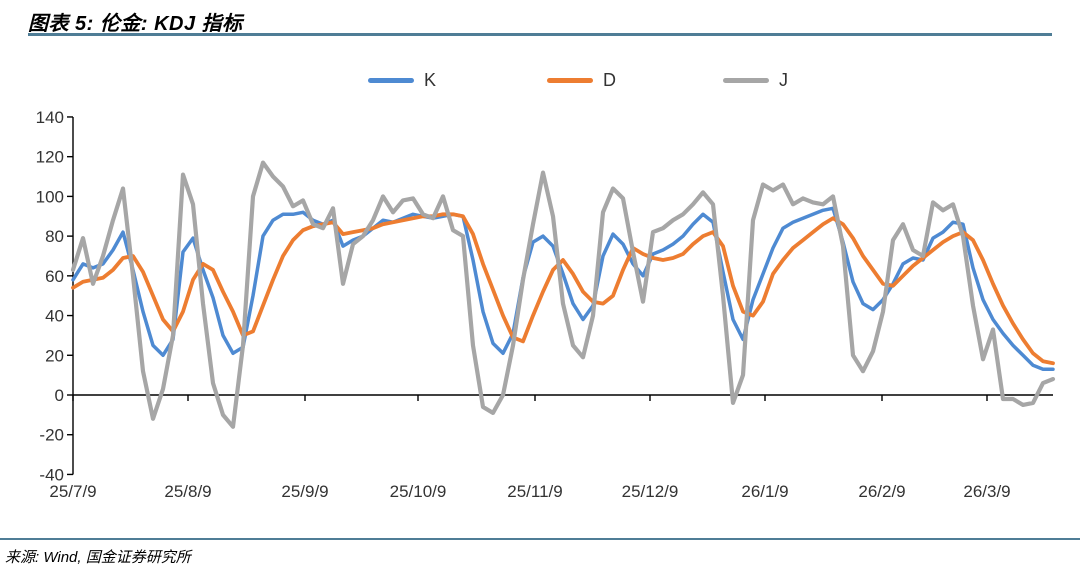 Image resolution: width=1080 pixels, height=576 pixels. Describe the element at coordinates (54, 276) in the screenshot. I see `y-tick-label: 60` at that location.